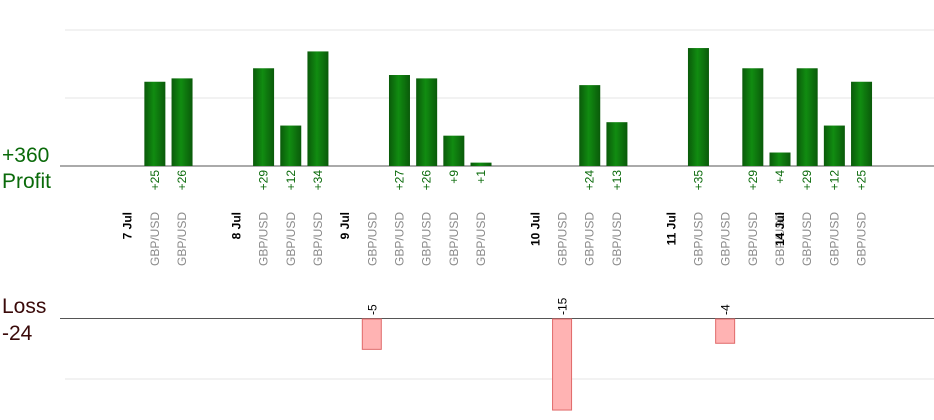 The height and width of the screenshot is (420, 934). What do you see at coordinates (25, 155) in the screenshot?
I see `profit-total: +360` at bounding box center [25, 155].